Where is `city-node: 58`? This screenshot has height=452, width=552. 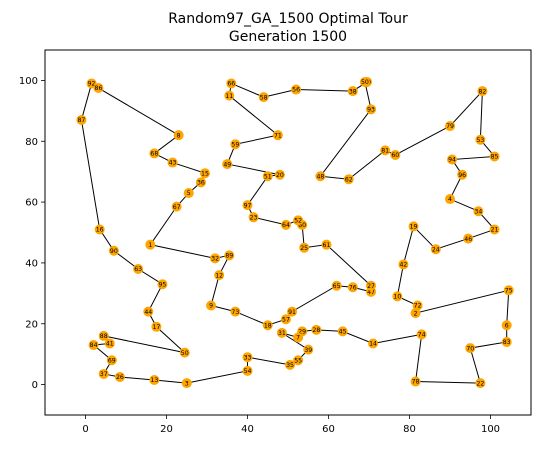
city-node: 58 is located at coordinates (263, 97).